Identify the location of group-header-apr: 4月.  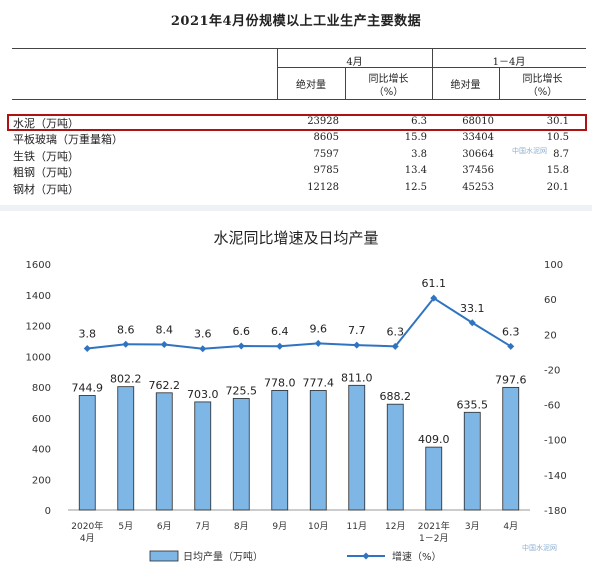
(354, 62).